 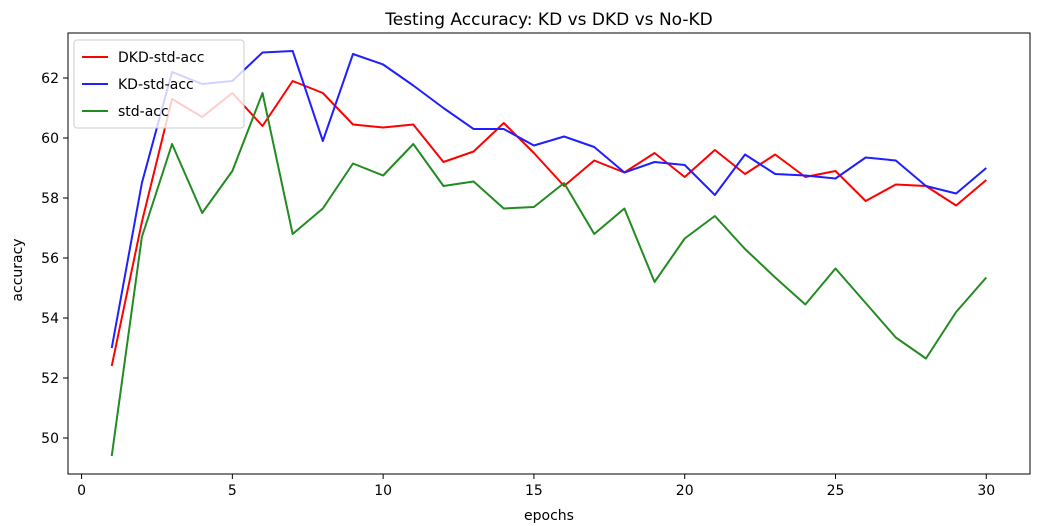 What do you see at coordinates (50, 439) in the screenshot?
I see `y-tick-label: 50` at bounding box center [50, 439].